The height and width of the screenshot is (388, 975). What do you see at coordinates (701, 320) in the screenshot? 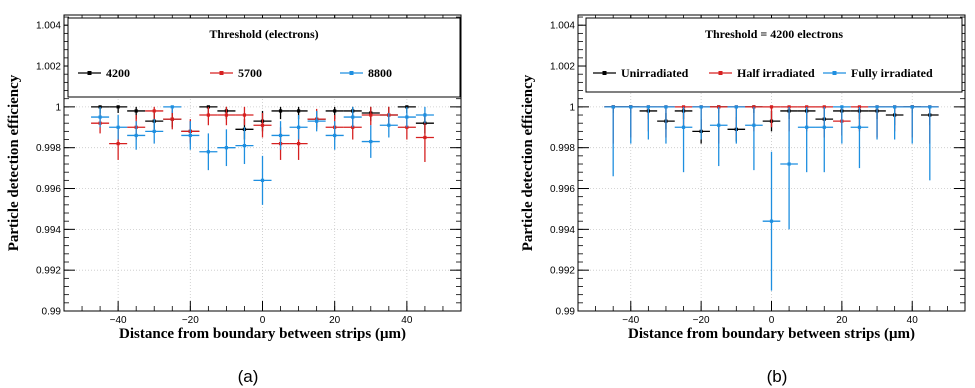
I see `x-tick-label: −20` at bounding box center [701, 320].